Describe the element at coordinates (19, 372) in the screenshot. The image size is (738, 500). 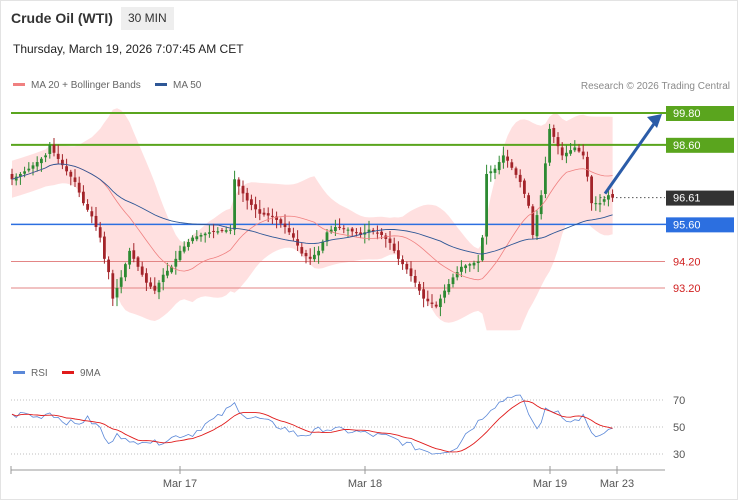
I see `rsi-swatch` at that location.